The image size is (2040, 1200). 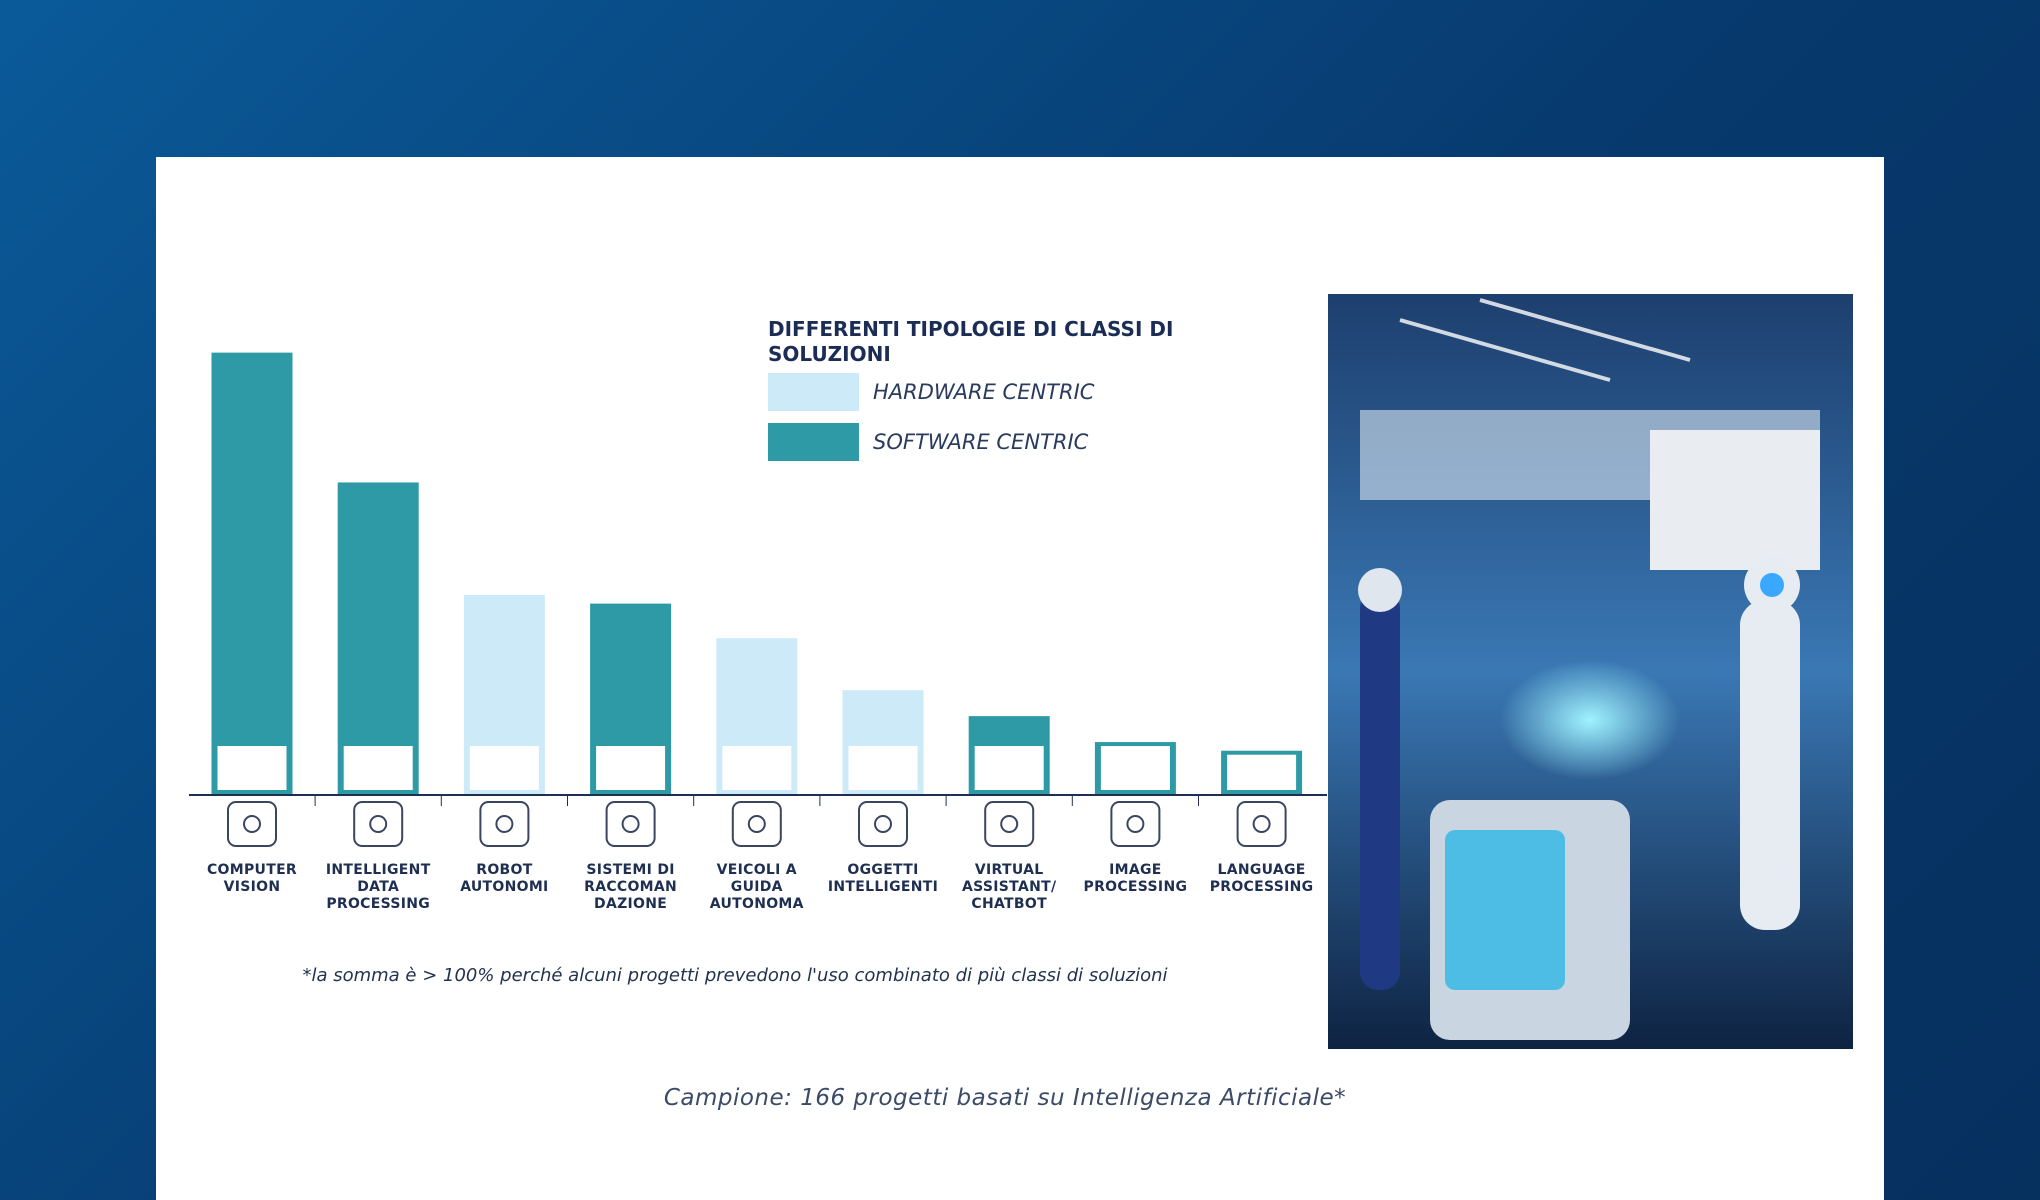 What do you see at coordinates (756, 887) in the screenshot?
I see `x-tick-label: VEICOLI A GUIDA AUTONOMA` at bounding box center [756, 887].